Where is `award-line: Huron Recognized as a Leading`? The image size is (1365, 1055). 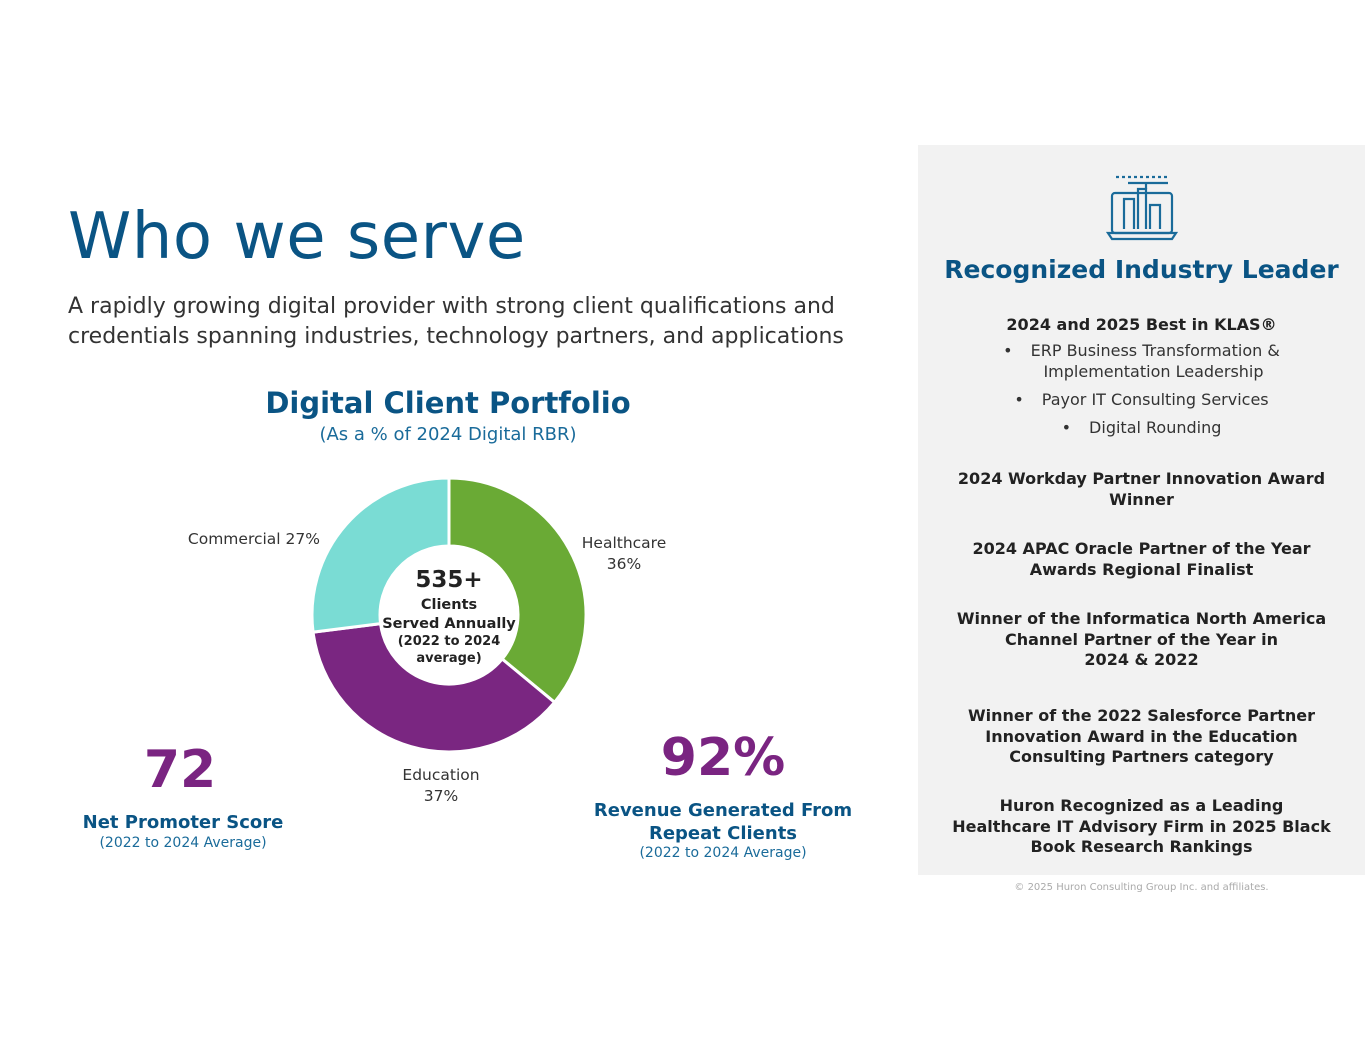
award-line: Huron Recognized as a Leading is located at coordinates (1141, 805).